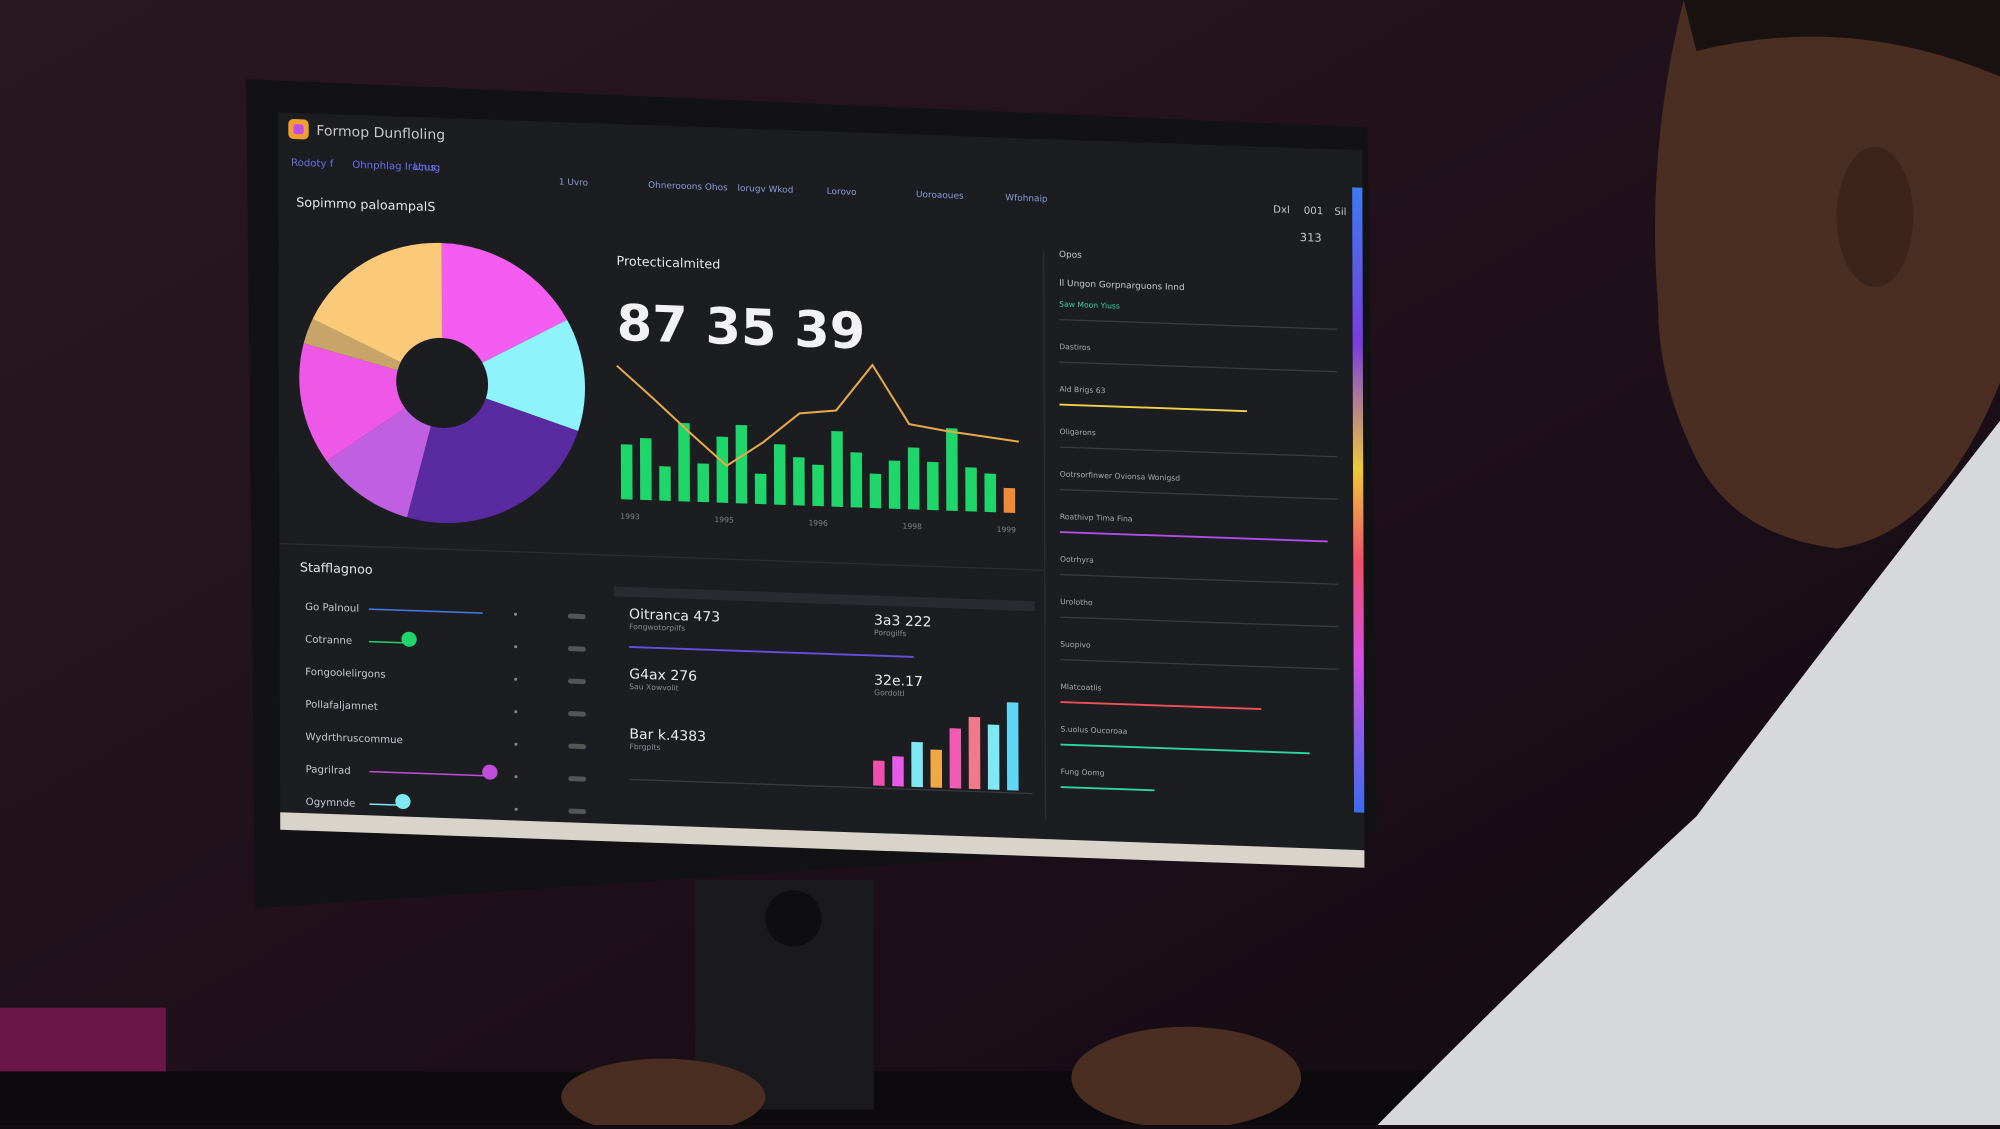  I want to click on metric-sub: Gordoltl, so click(889, 693).